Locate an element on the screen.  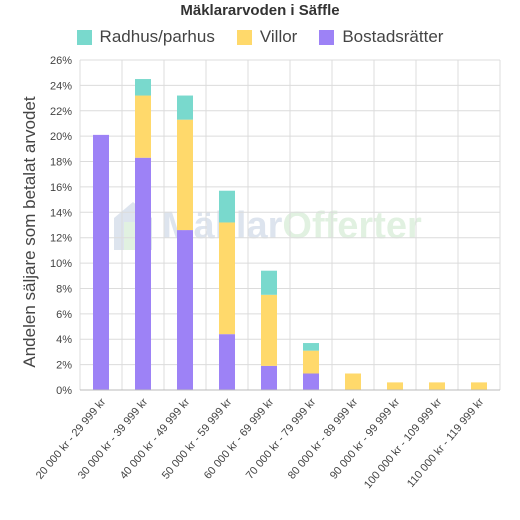
x-tick-label: 20 000 kr - 29 999 kr is located at coordinates (71, 439).